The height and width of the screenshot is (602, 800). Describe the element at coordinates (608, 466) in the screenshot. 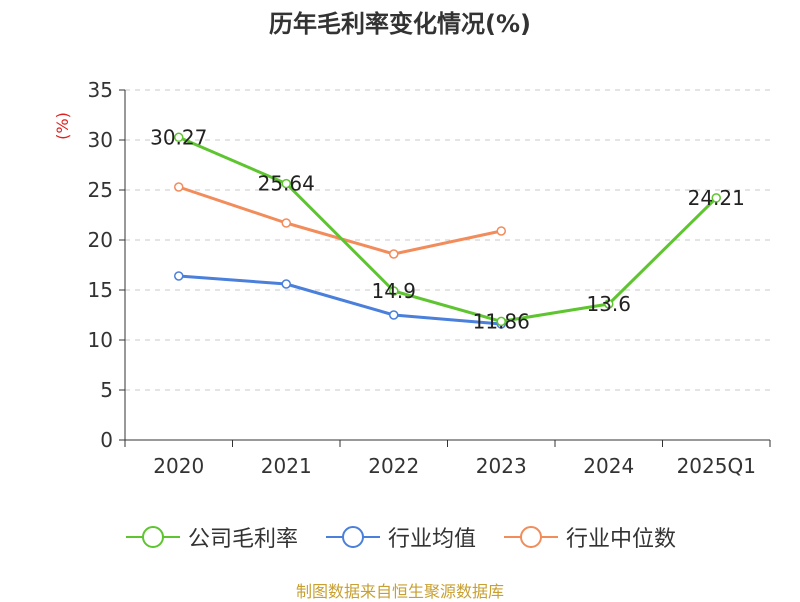

I see `x-tick-label: 2024` at that location.